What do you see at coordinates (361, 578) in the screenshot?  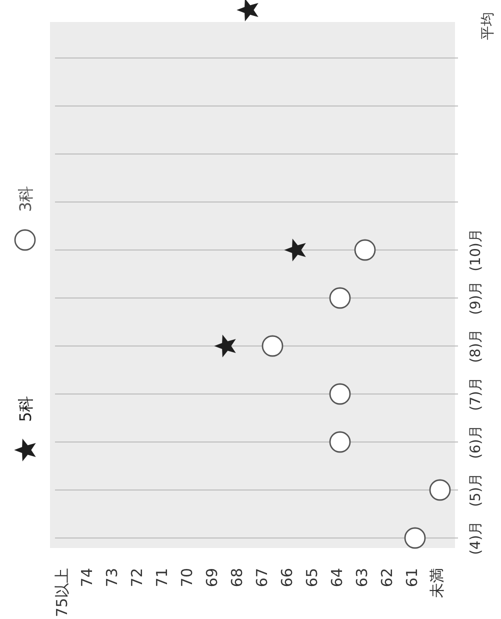 I see `x-tick-label: 63` at bounding box center [361, 578].